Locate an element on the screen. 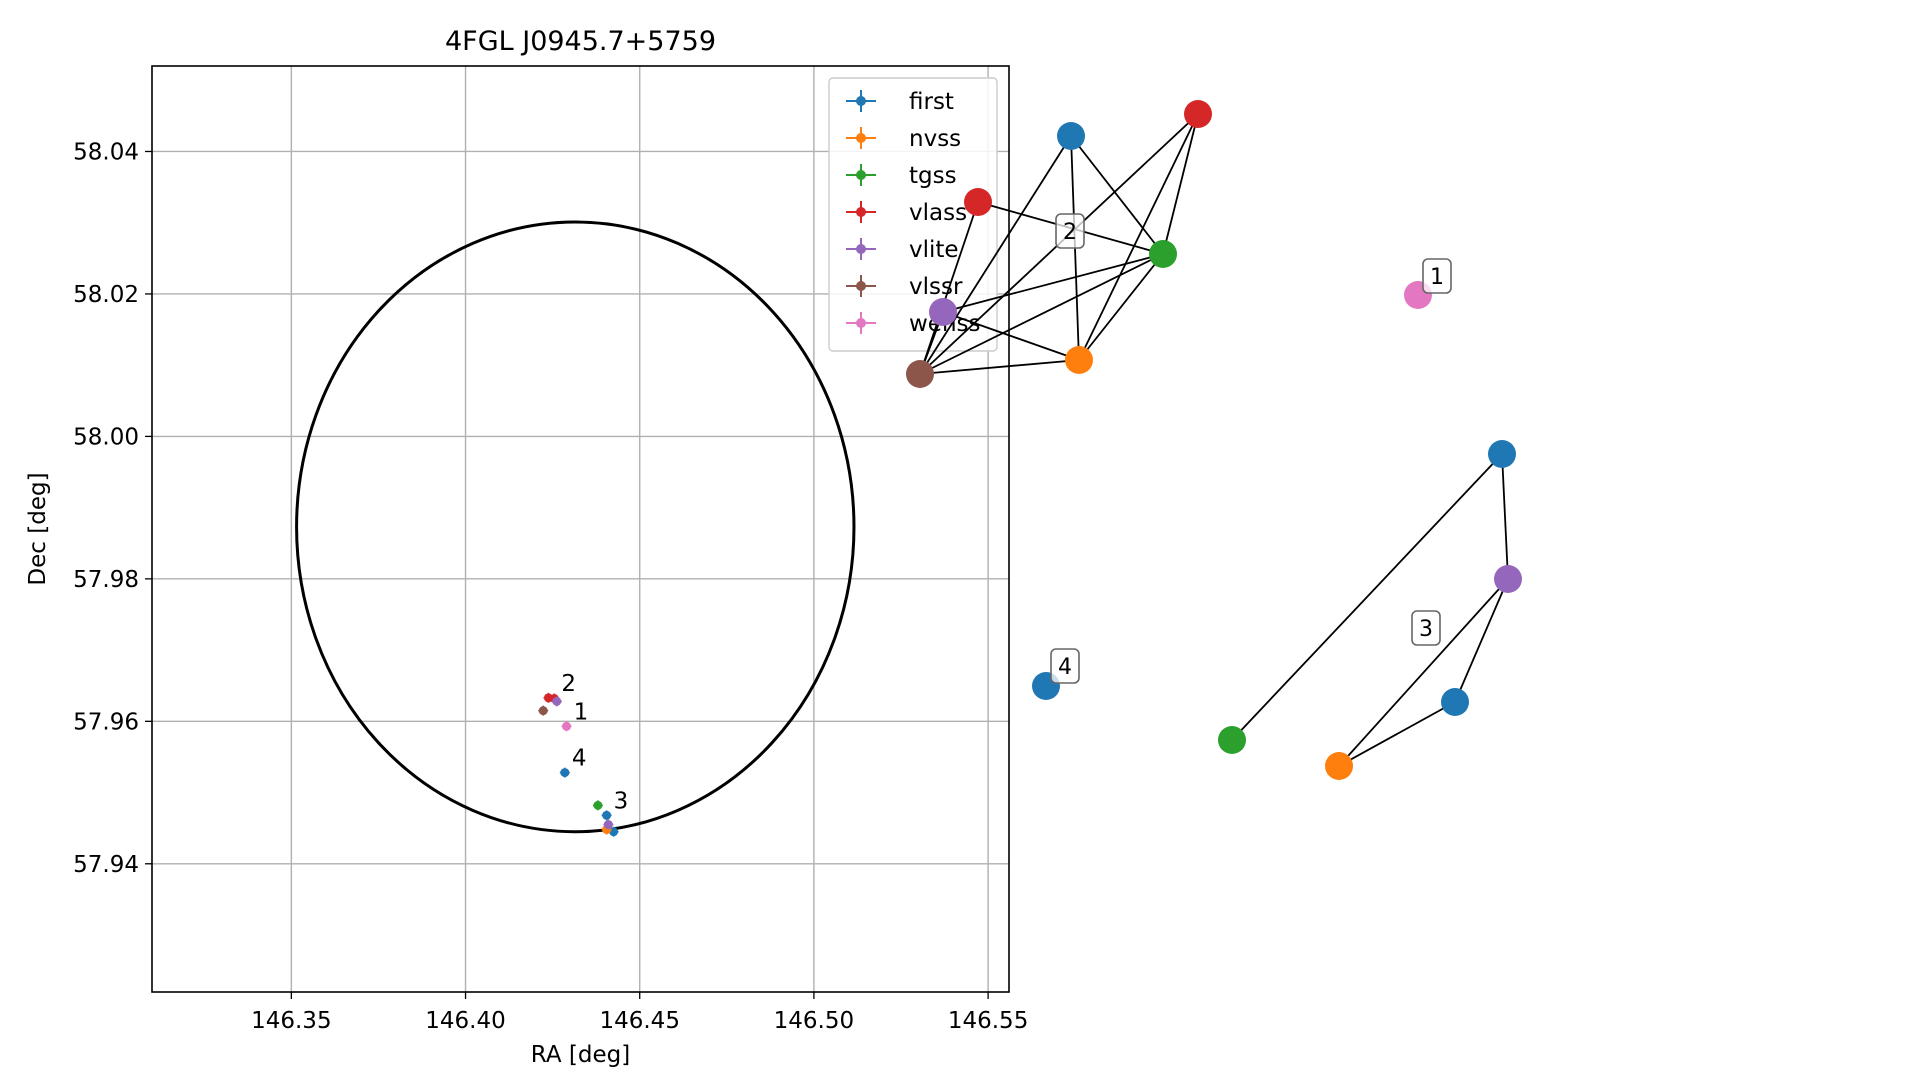 The width and height of the screenshot is (1919, 1080). y-tick-label: 57.94 is located at coordinates (106, 865).